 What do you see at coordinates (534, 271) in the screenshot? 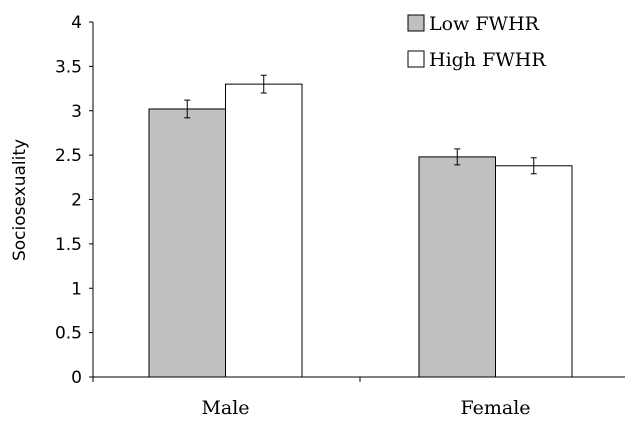
I see `bar-high-fwhr-female` at bounding box center [534, 271].